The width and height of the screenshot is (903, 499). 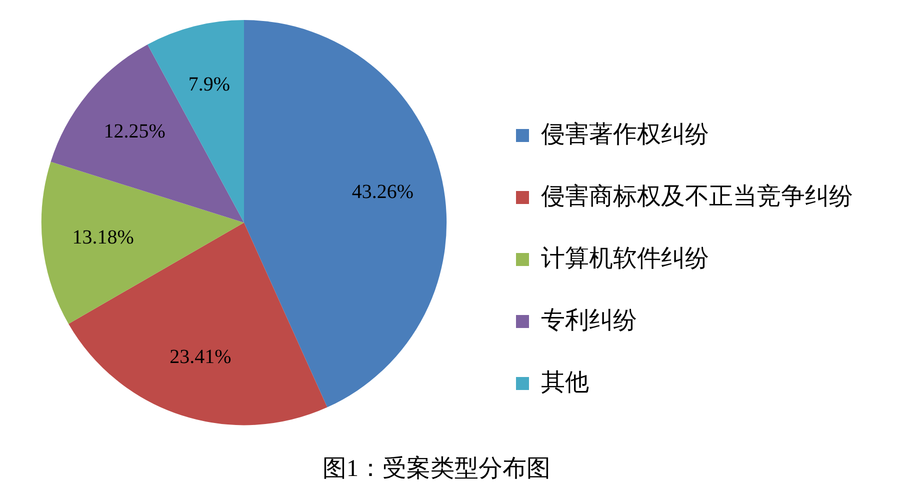 What do you see at coordinates (103, 237) in the screenshot?
I see `data-label: 13.18%` at bounding box center [103, 237].